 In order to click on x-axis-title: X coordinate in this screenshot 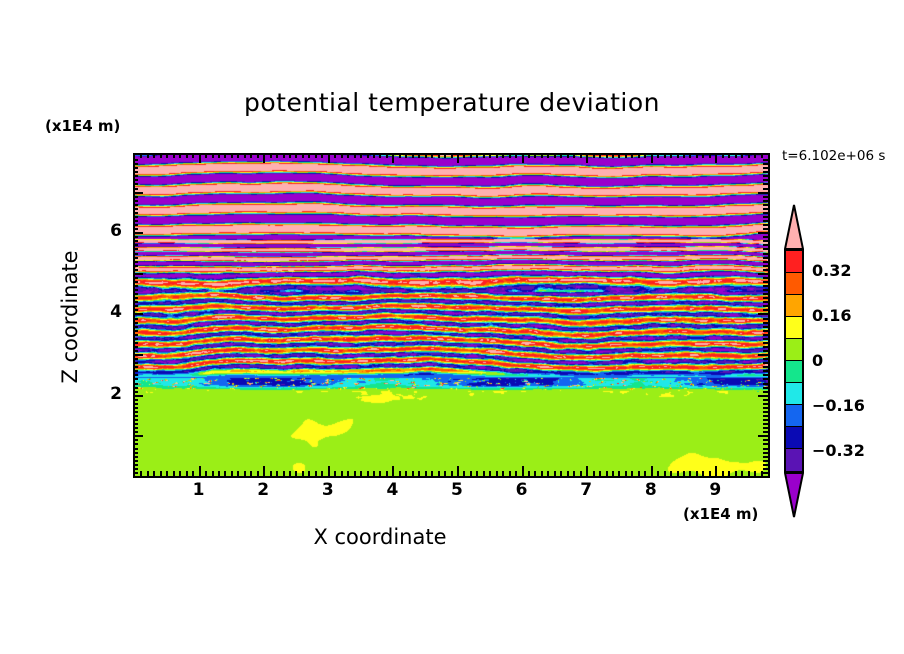, I will do `click(380, 537)`.